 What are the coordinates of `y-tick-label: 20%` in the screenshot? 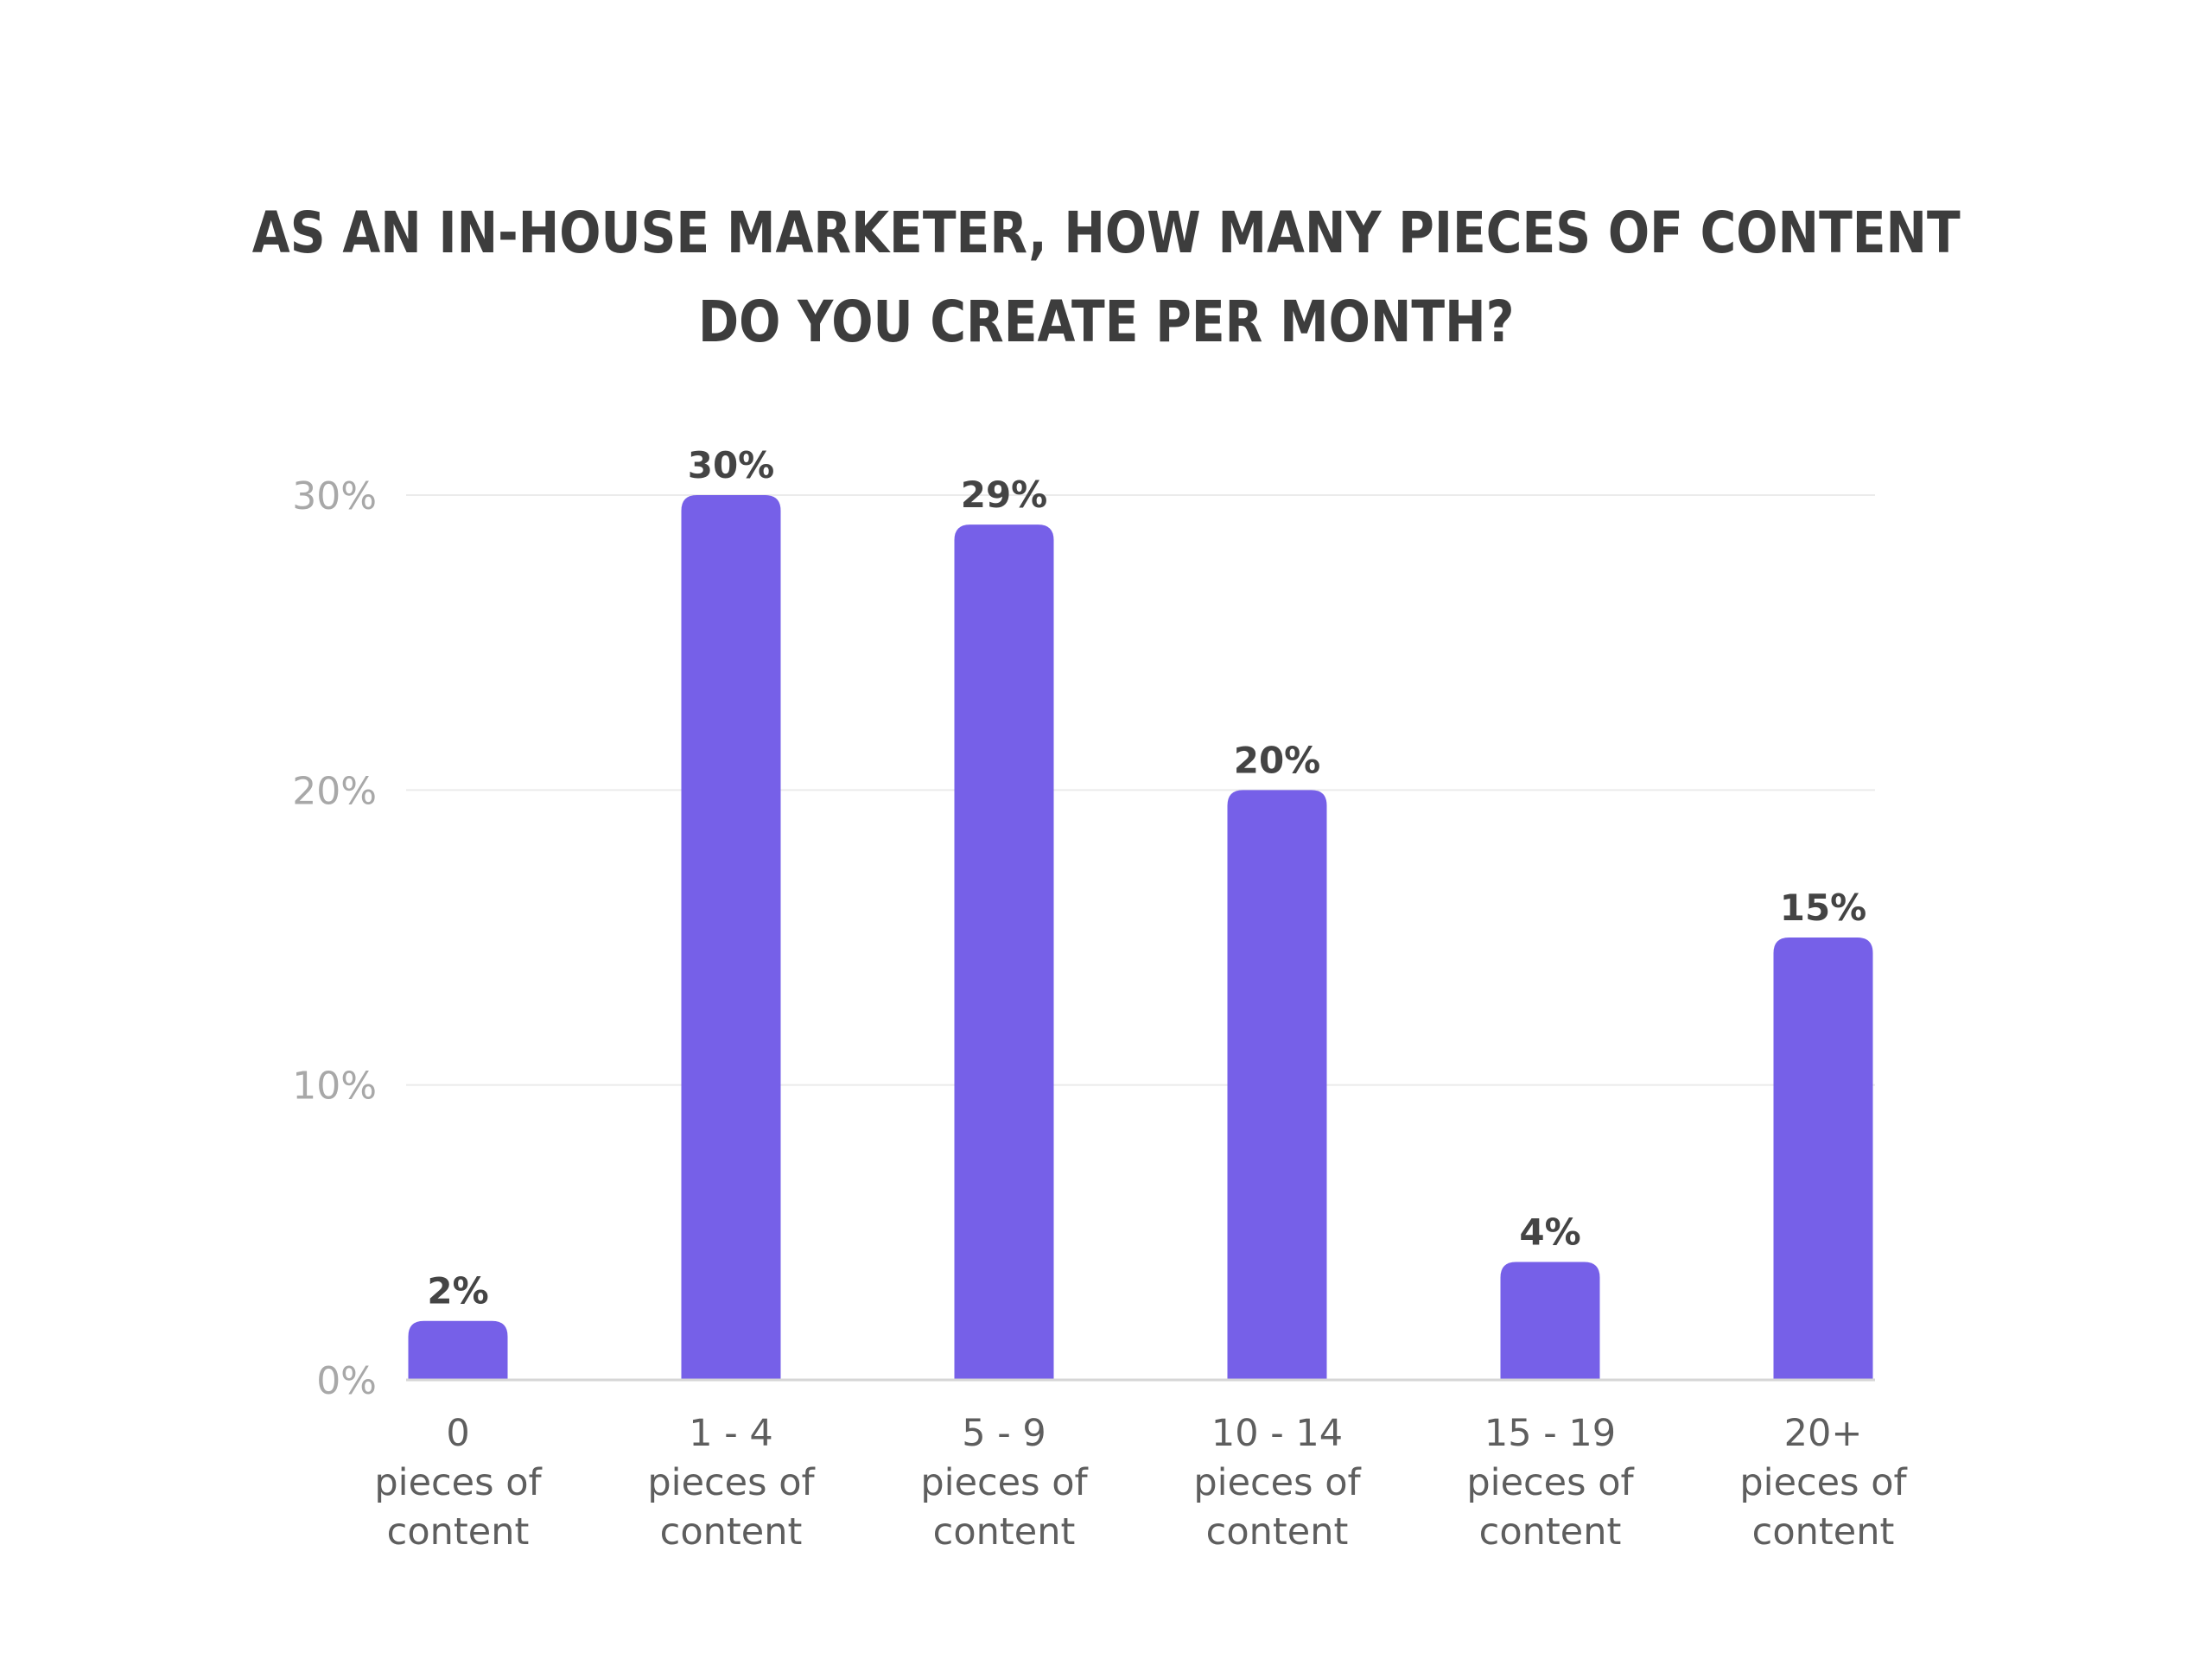 It's located at (334, 791).